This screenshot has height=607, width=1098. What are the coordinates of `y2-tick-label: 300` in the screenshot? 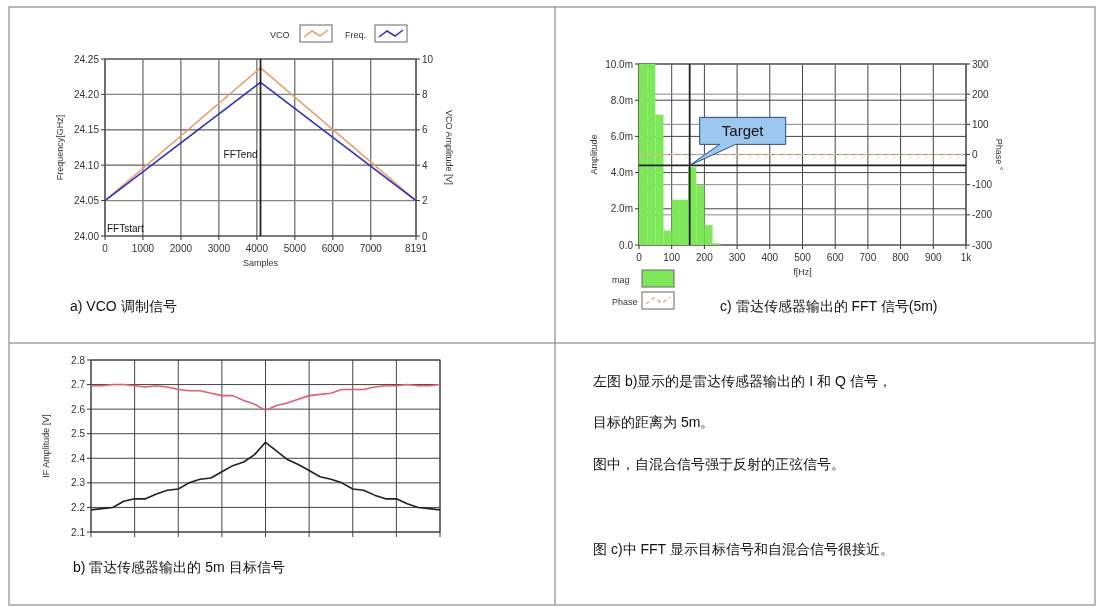 It's located at (981, 64).